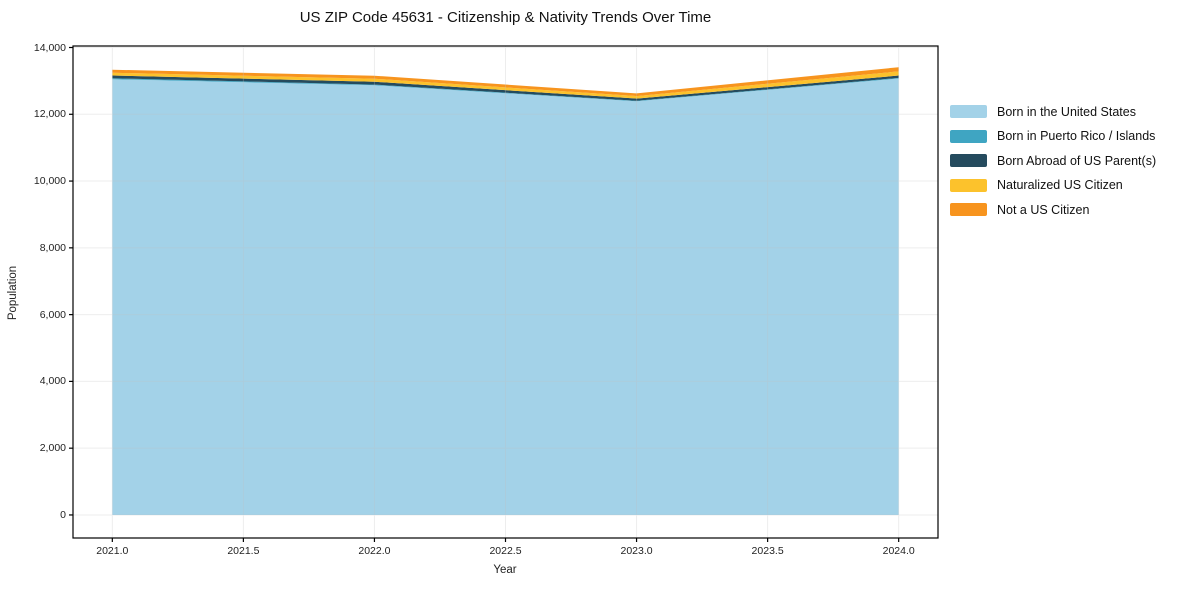 The width and height of the screenshot is (1189, 590). Describe the element at coordinates (52, 314) in the screenshot. I see `ytick-label: 6,000` at that location.